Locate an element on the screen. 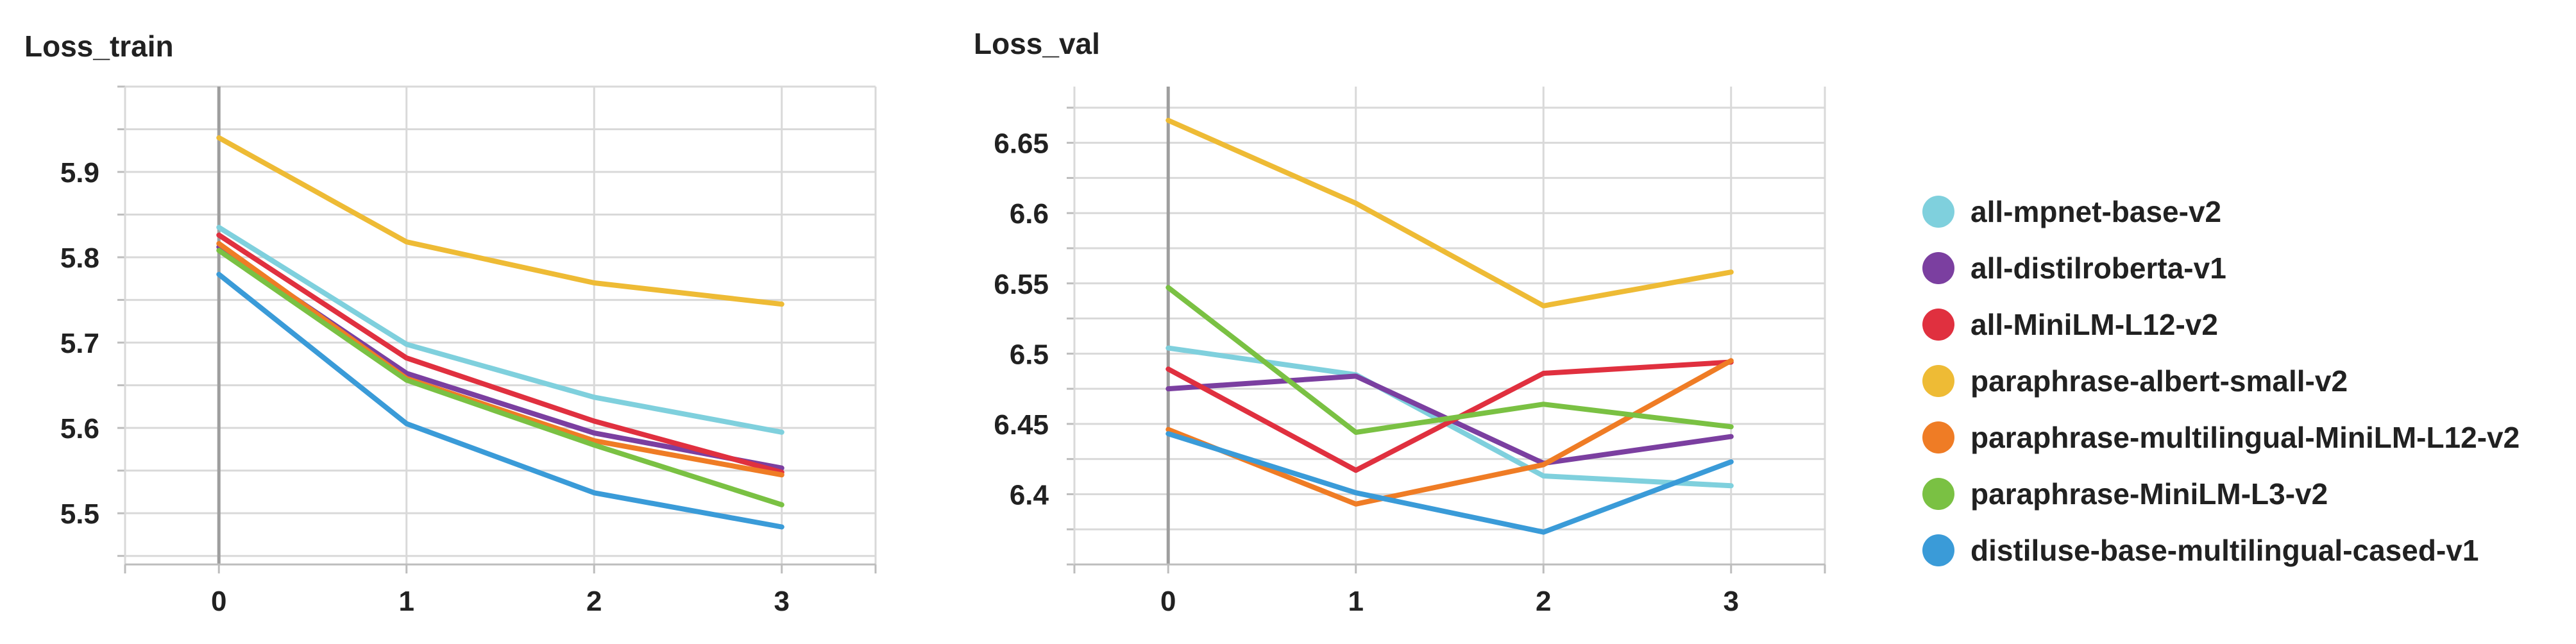 The height and width of the screenshot is (644, 2576). loss-train-y-tick-label: 5.6 is located at coordinates (79, 429).